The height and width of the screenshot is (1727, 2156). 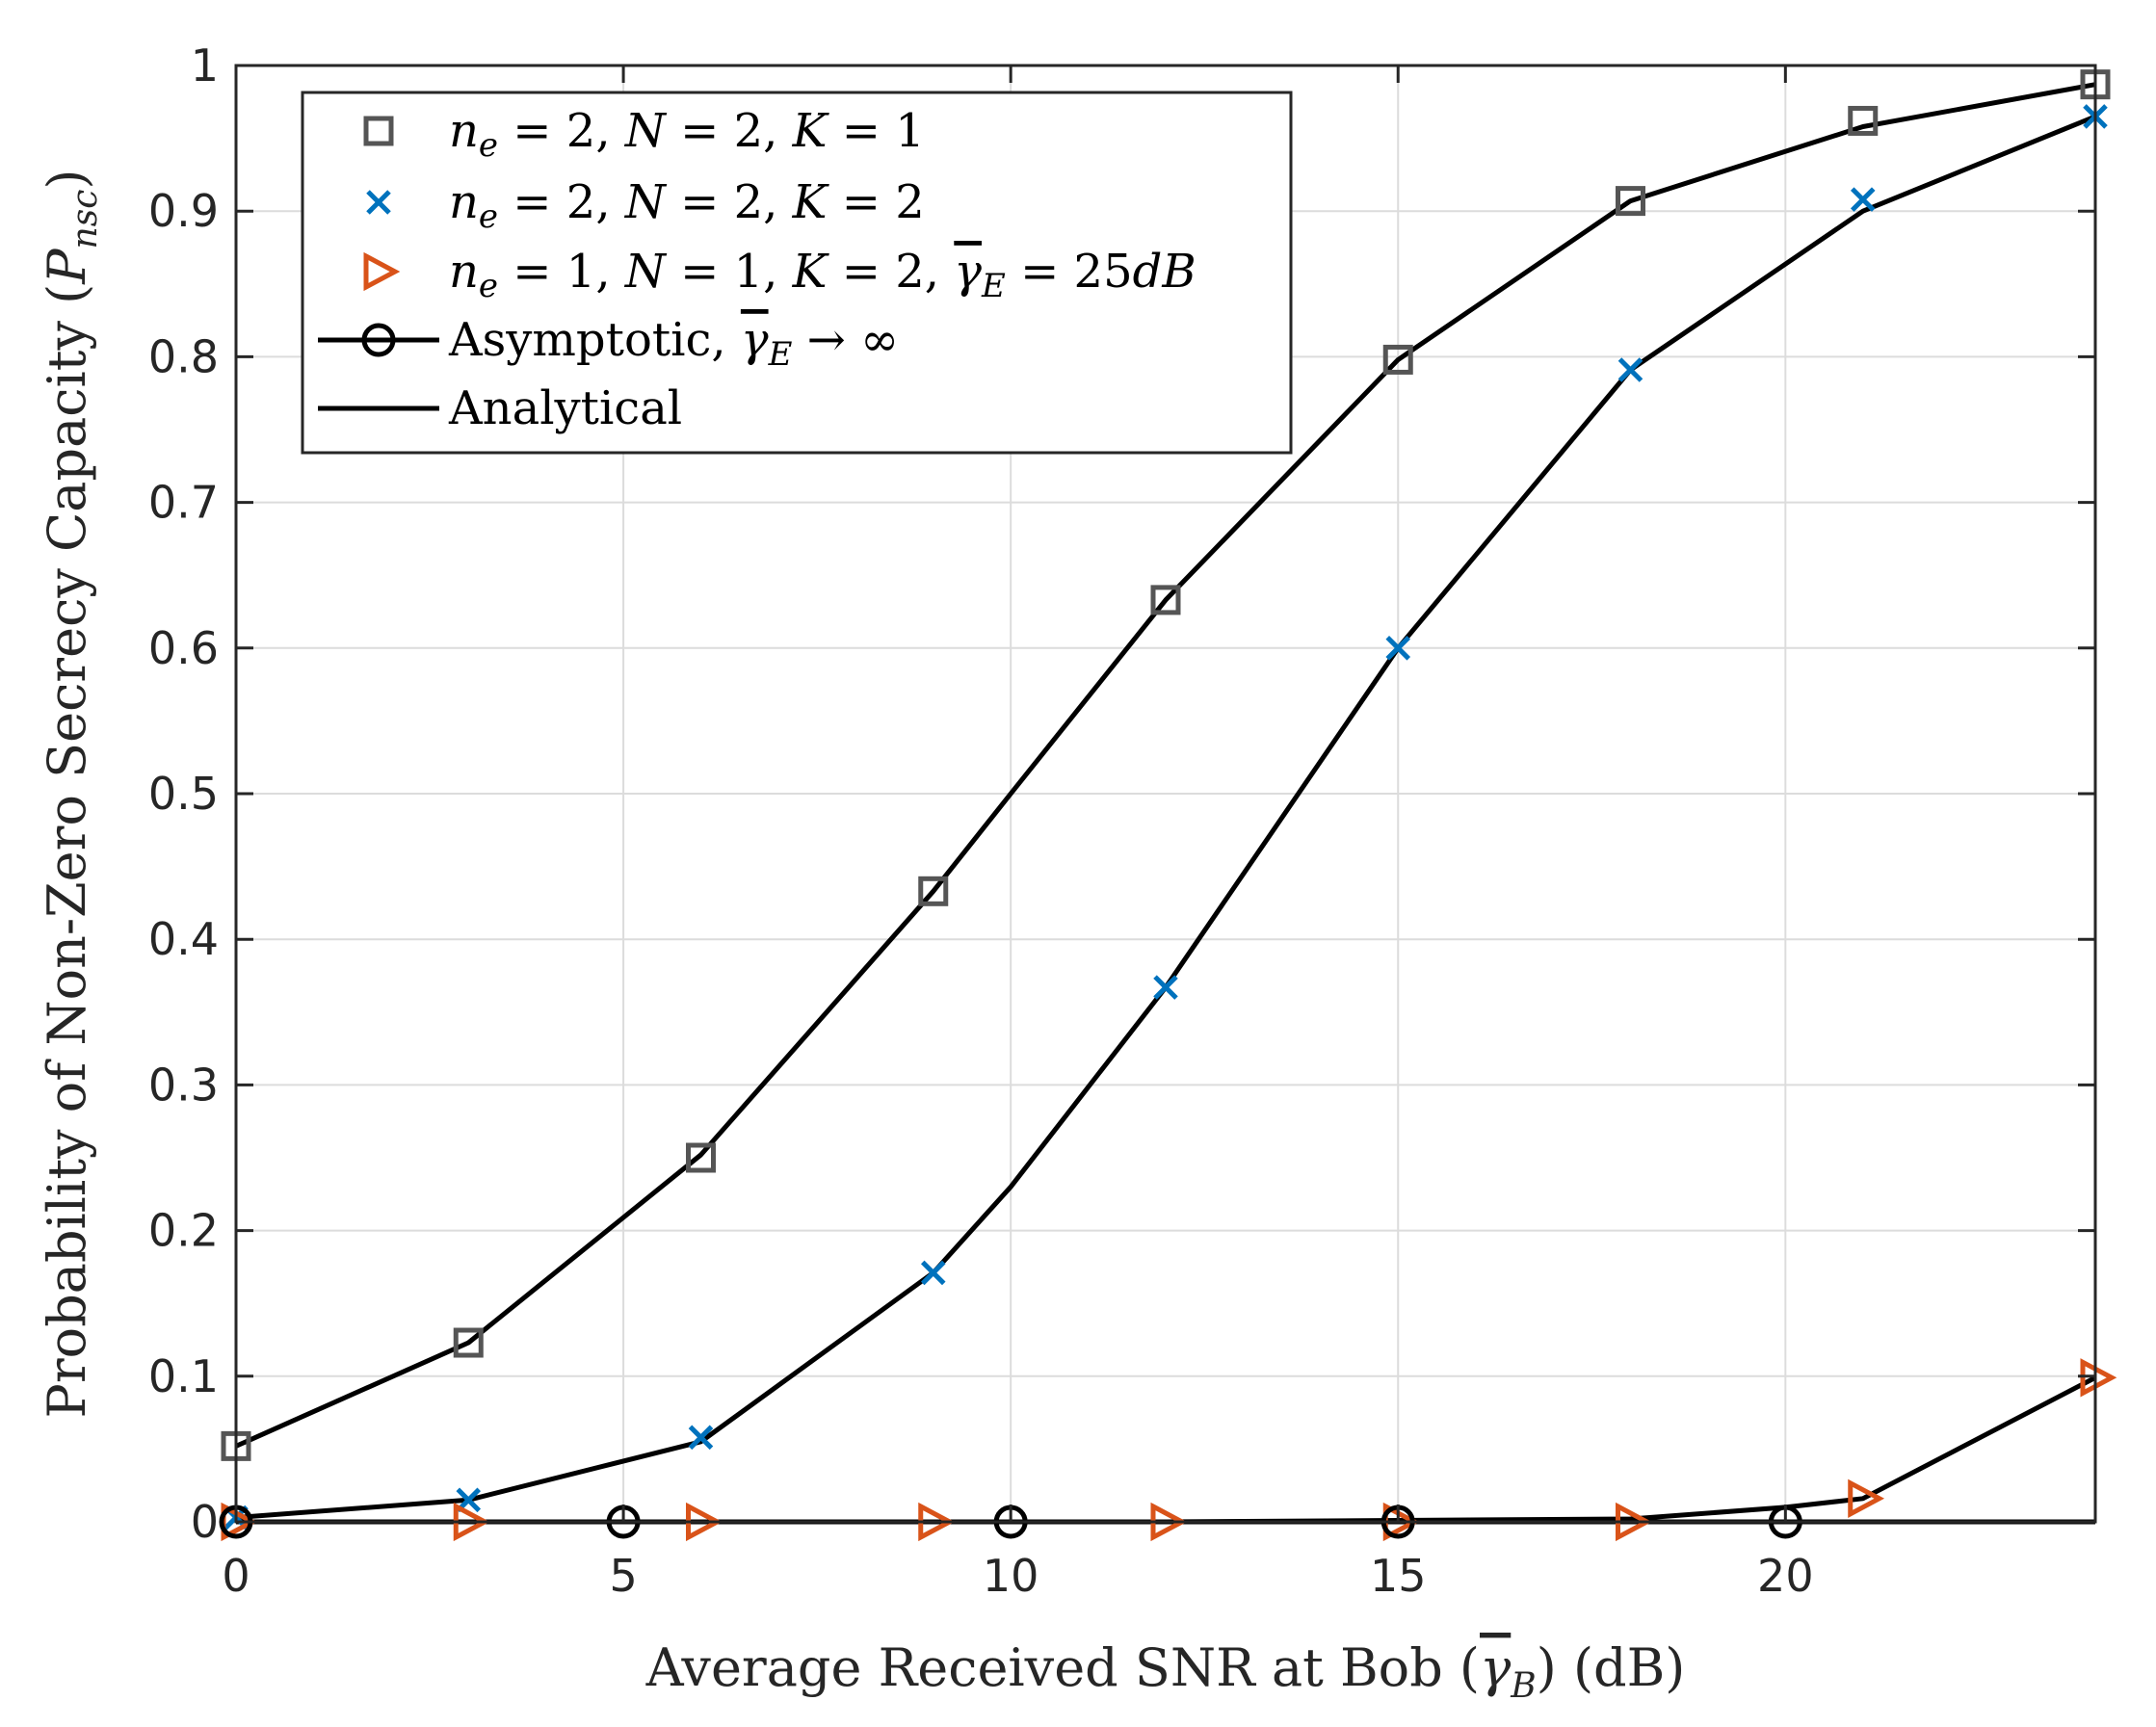 I want to click on y-axis-title-after: ), so click(x=67, y=180).